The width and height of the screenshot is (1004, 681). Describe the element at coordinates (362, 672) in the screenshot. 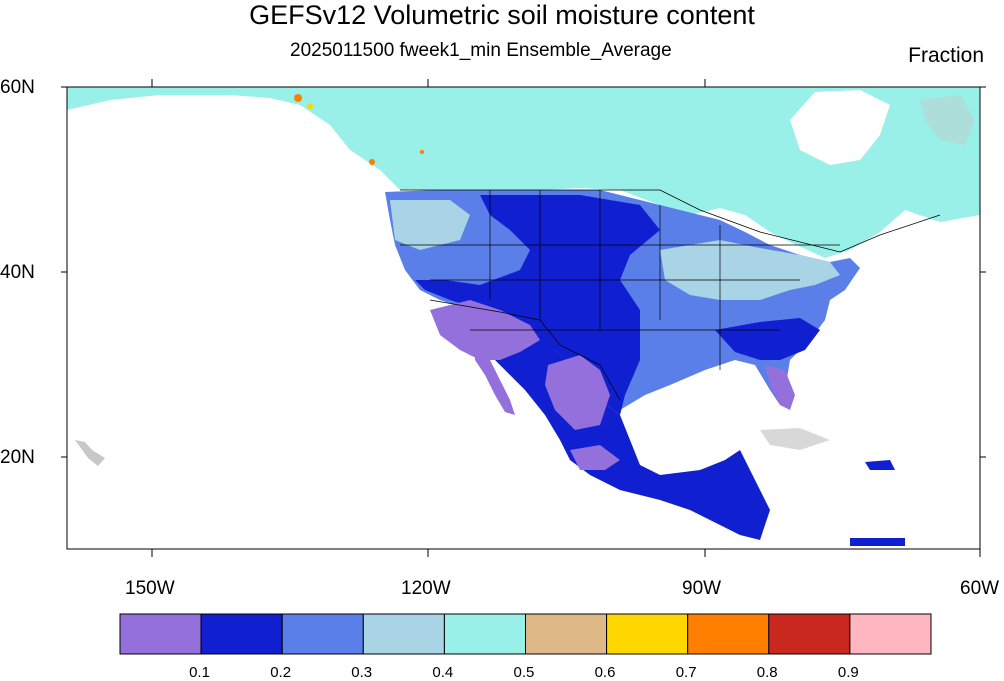

I see `colorbar-label: 0.3` at that location.